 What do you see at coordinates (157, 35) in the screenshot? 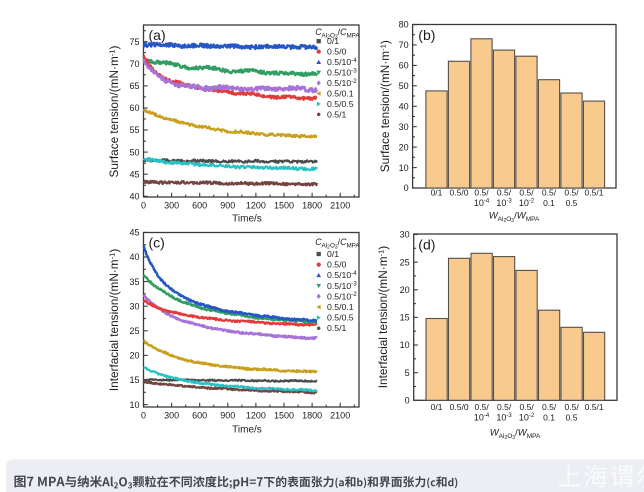
I see `svg-text: (a)` at bounding box center [157, 35].